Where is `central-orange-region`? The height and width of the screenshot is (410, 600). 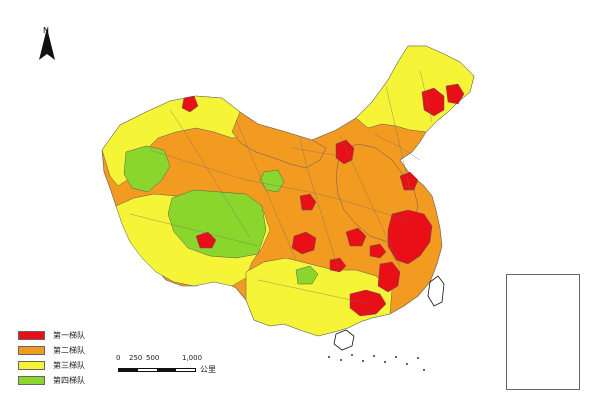 central-orange-region is located at coordinates (279, 140).